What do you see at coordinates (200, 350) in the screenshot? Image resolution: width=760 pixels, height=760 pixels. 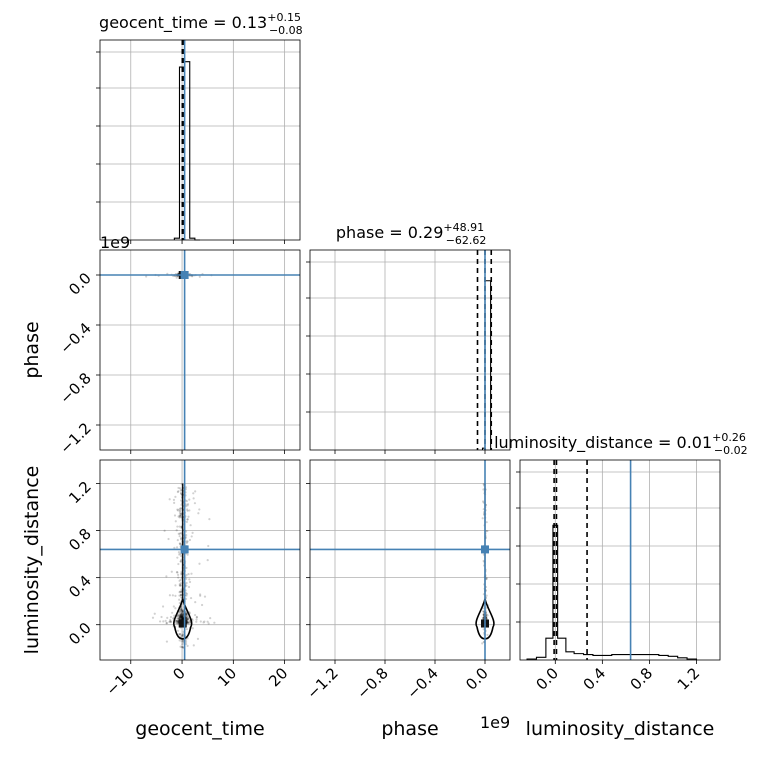 I see `sample-cloud` at bounding box center [200, 350].